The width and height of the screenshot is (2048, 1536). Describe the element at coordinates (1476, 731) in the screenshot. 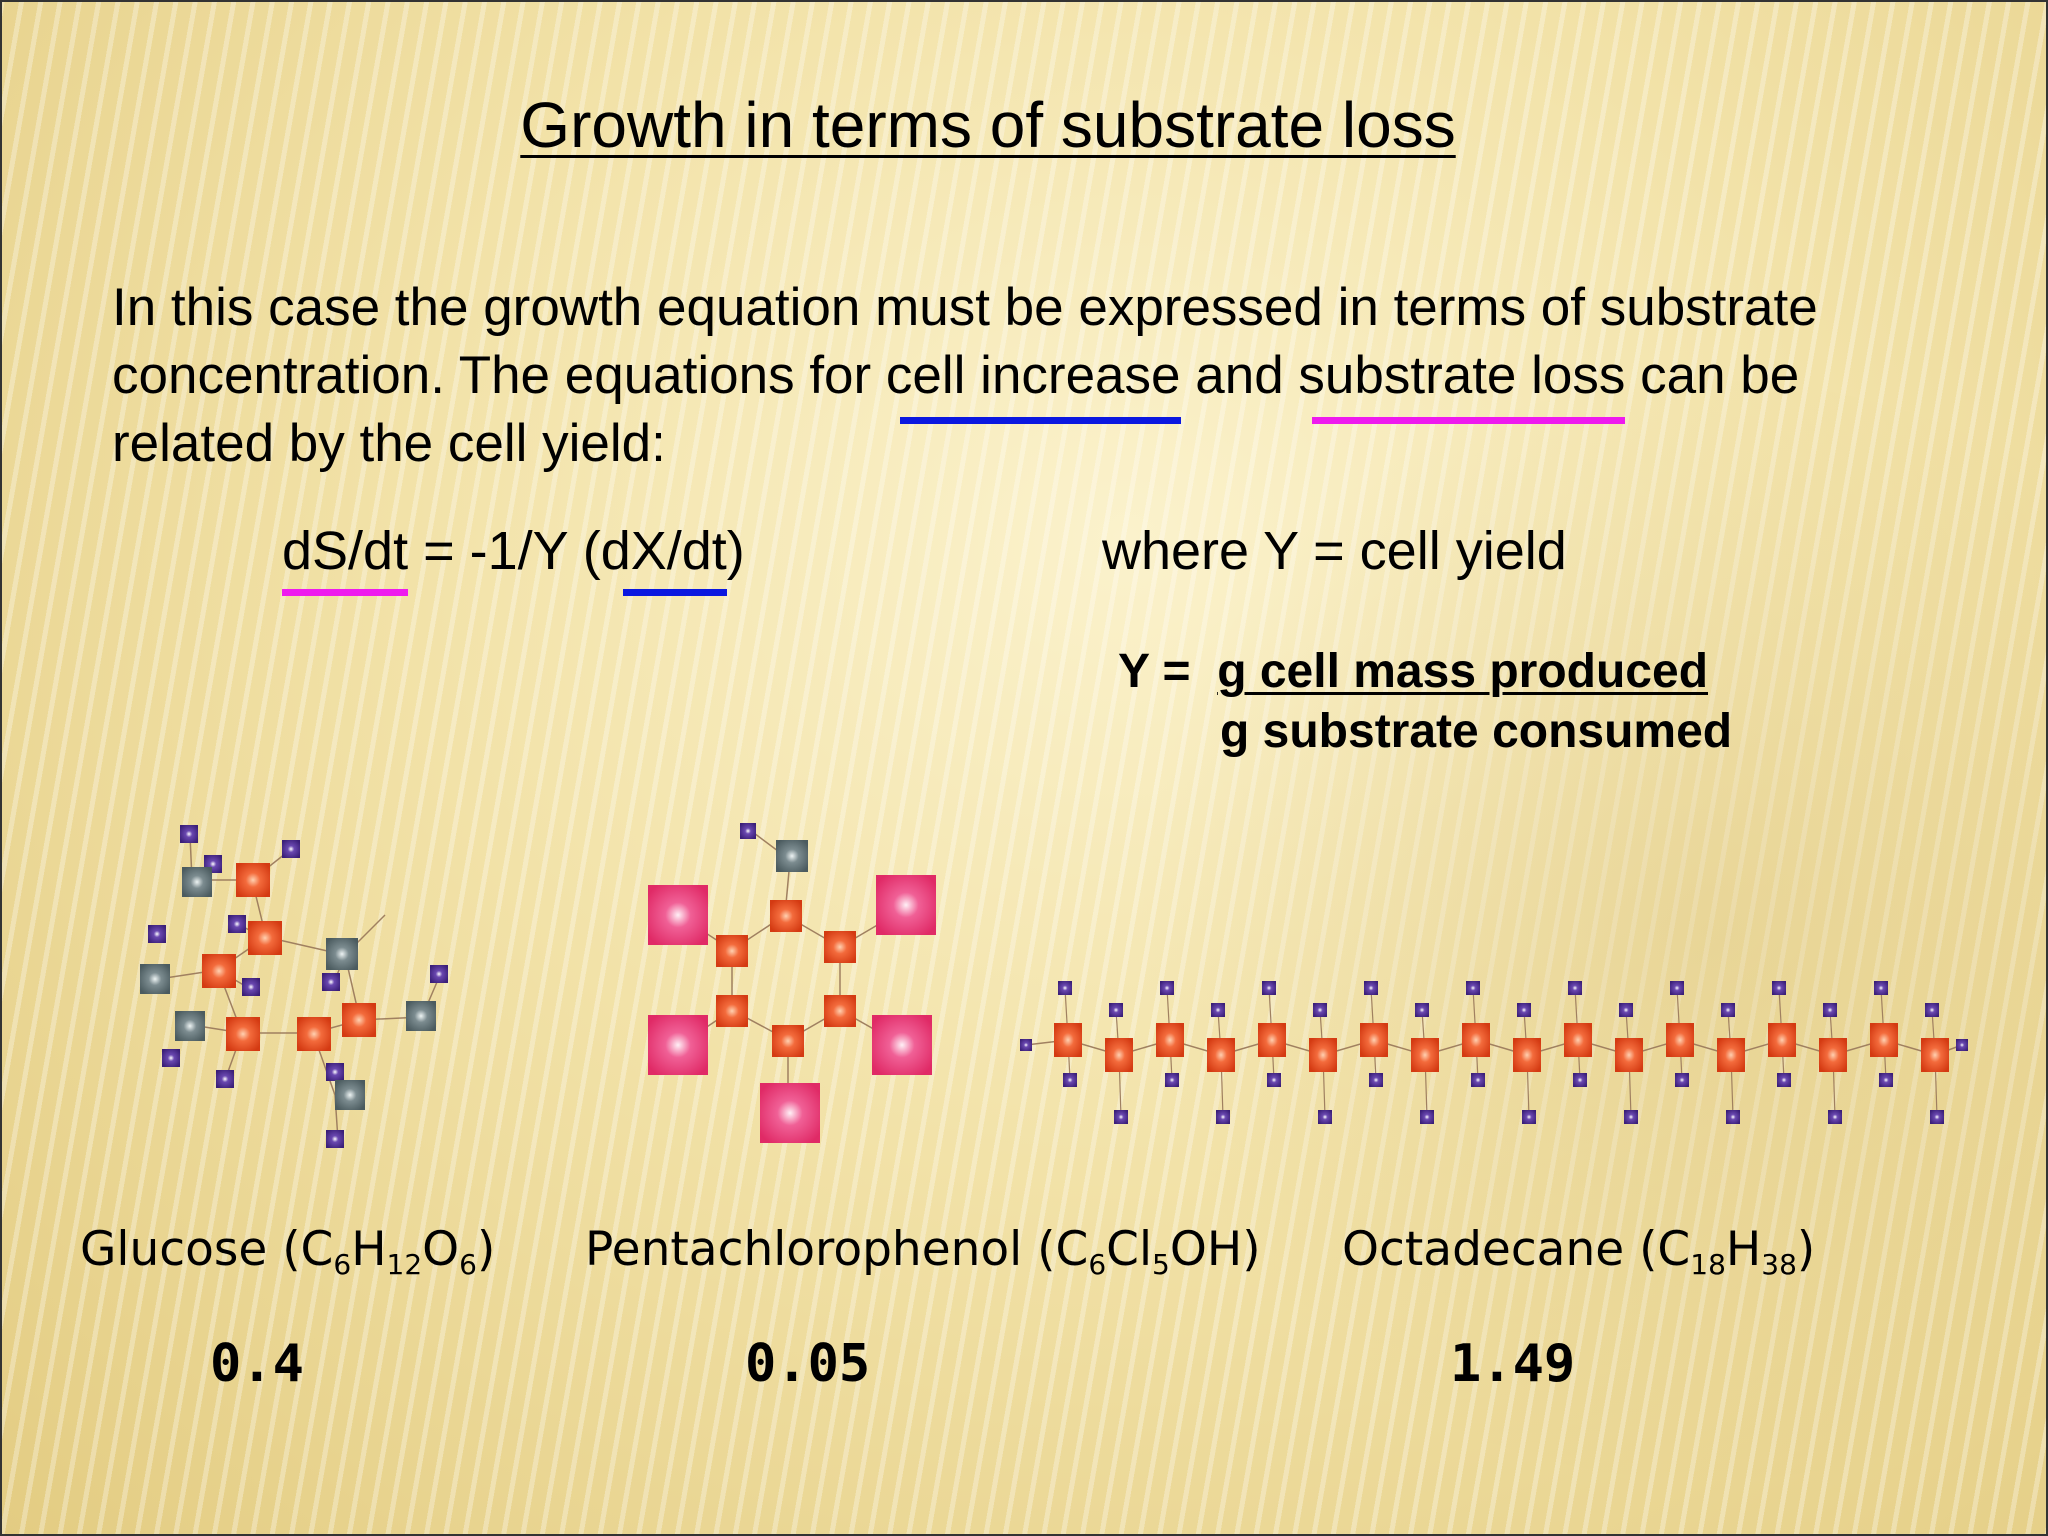

I see `yield-denominator: g substrate consumed` at that location.